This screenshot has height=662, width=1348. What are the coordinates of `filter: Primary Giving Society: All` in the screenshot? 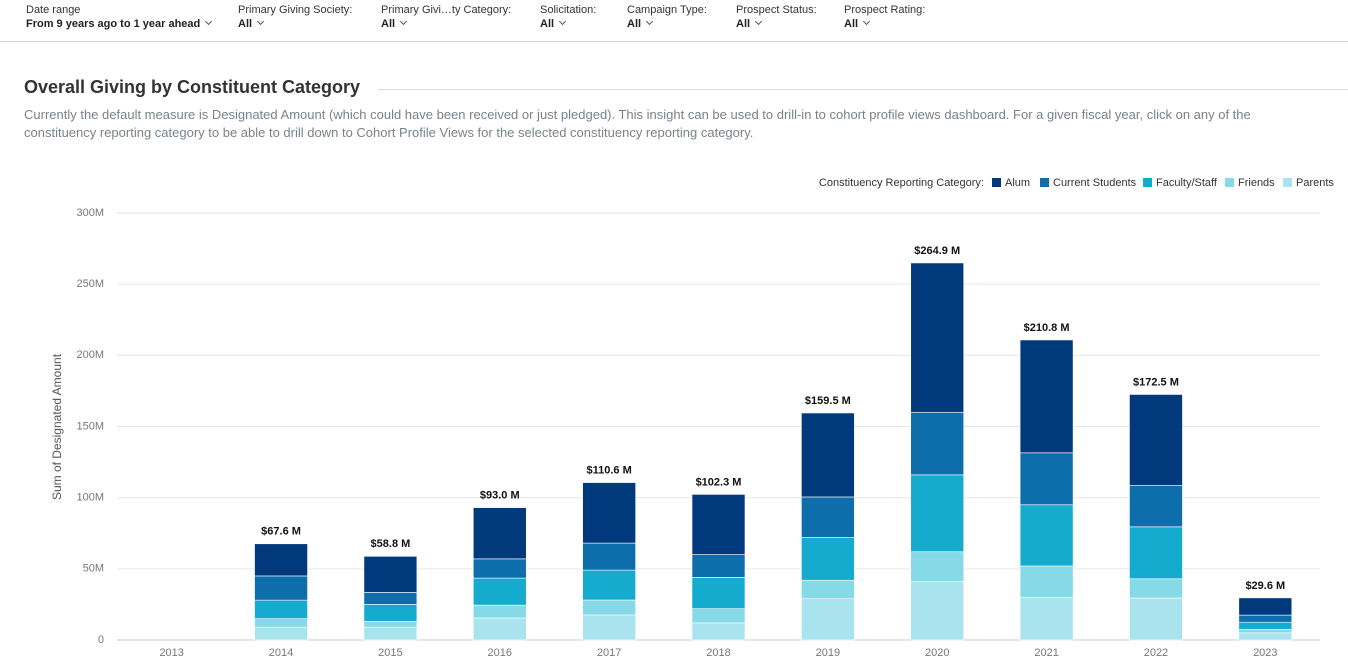 It's located at (295, 17).